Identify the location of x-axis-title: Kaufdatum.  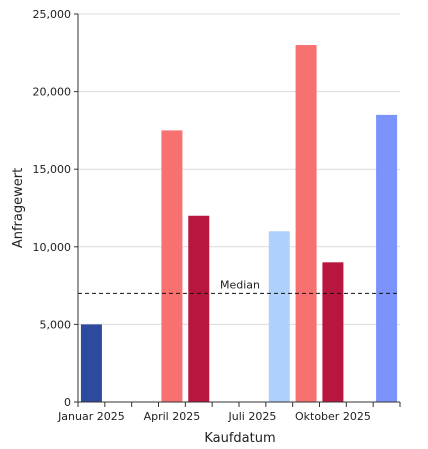
(239, 438).